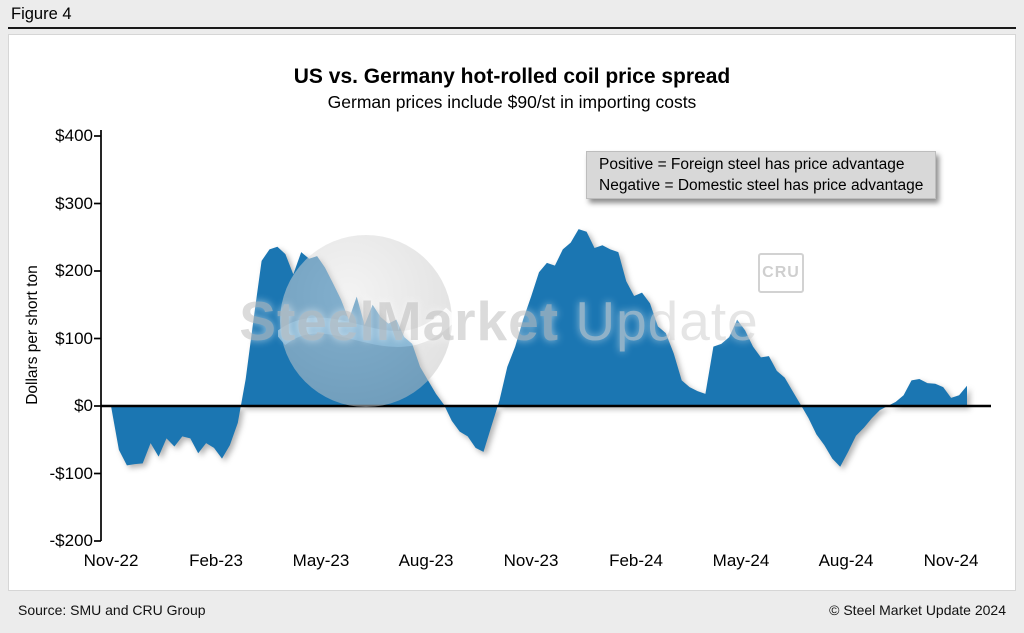 The height and width of the screenshot is (633, 1024). I want to click on y-tick-label: $100, so click(74, 338).